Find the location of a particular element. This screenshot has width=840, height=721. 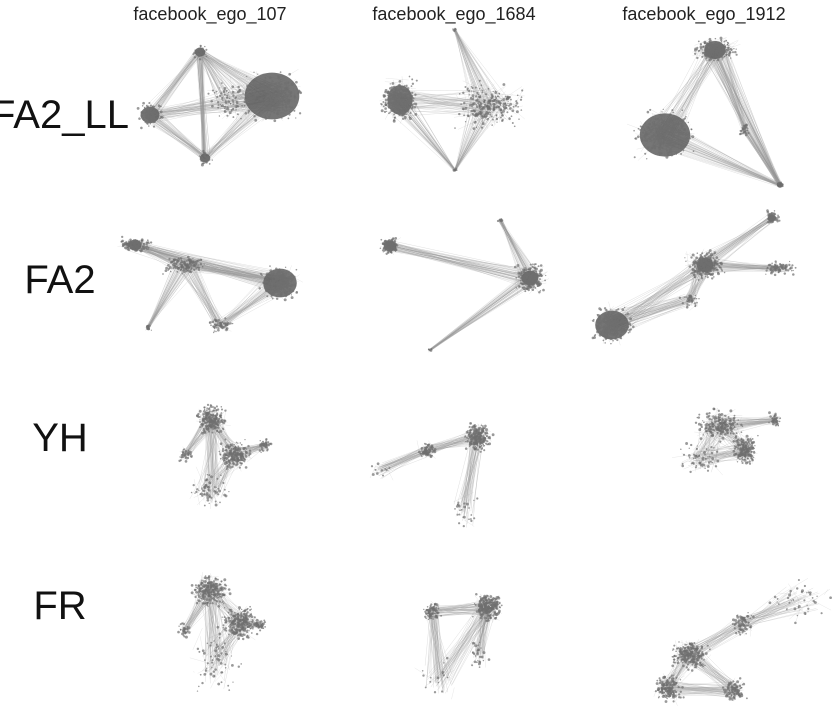

column-title-ego-107: facebook_ego_107 is located at coordinates (210, 14).